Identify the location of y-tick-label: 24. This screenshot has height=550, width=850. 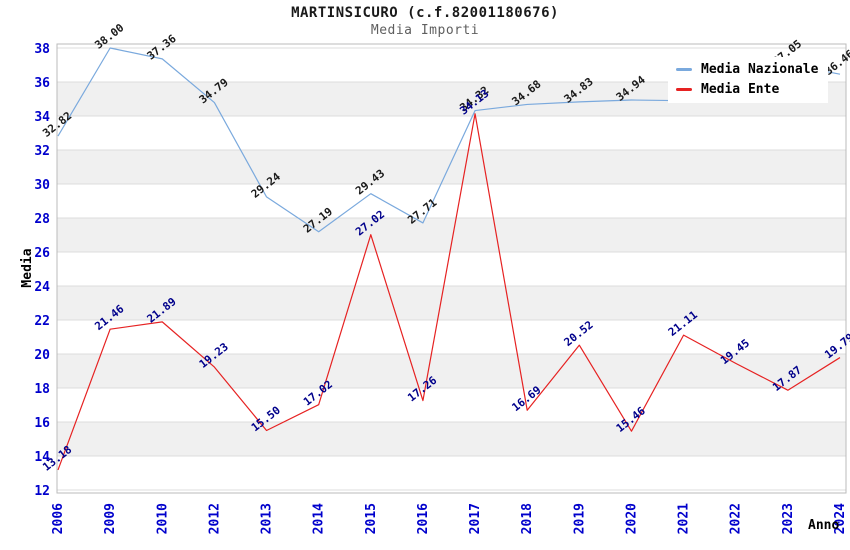
(42, 287).